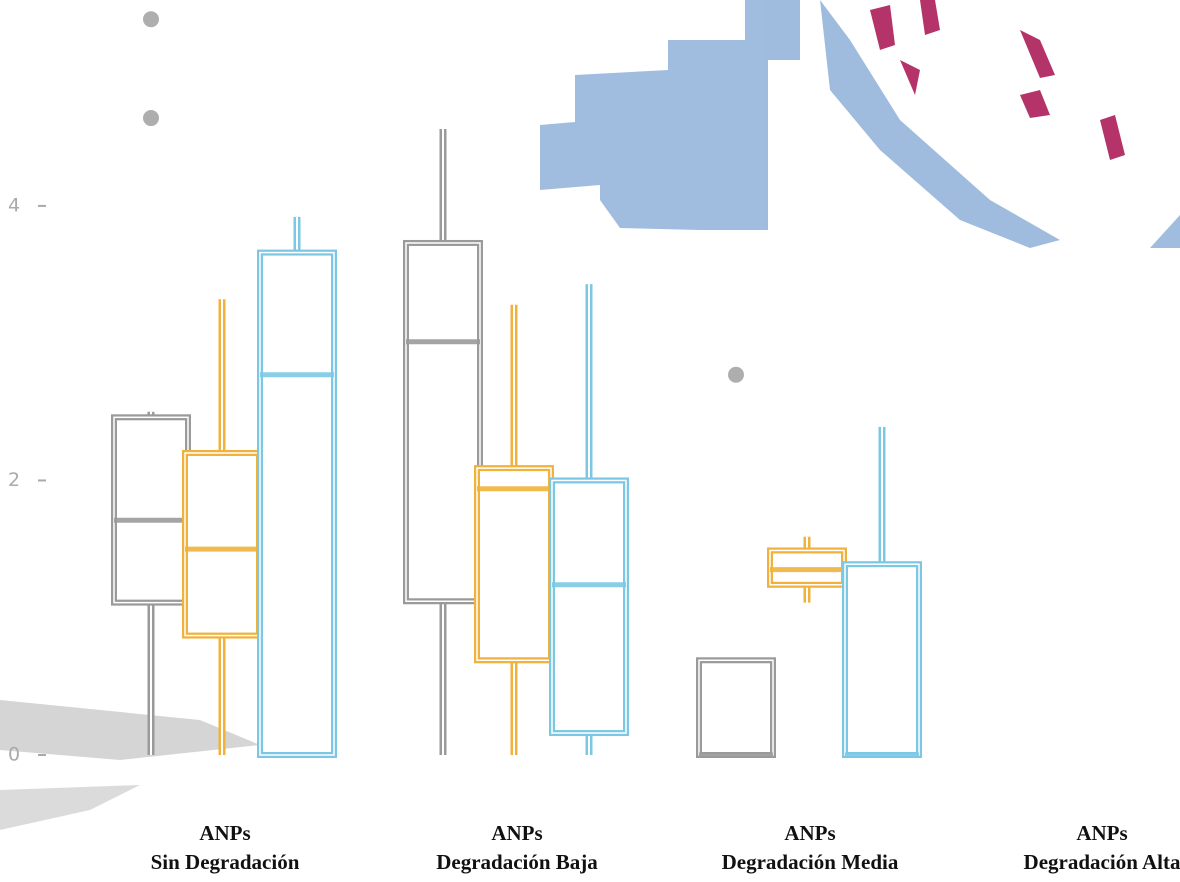 This screenshot has width=1180, height=882. I want to click on y-tick-label: 4, so click(14, 205).